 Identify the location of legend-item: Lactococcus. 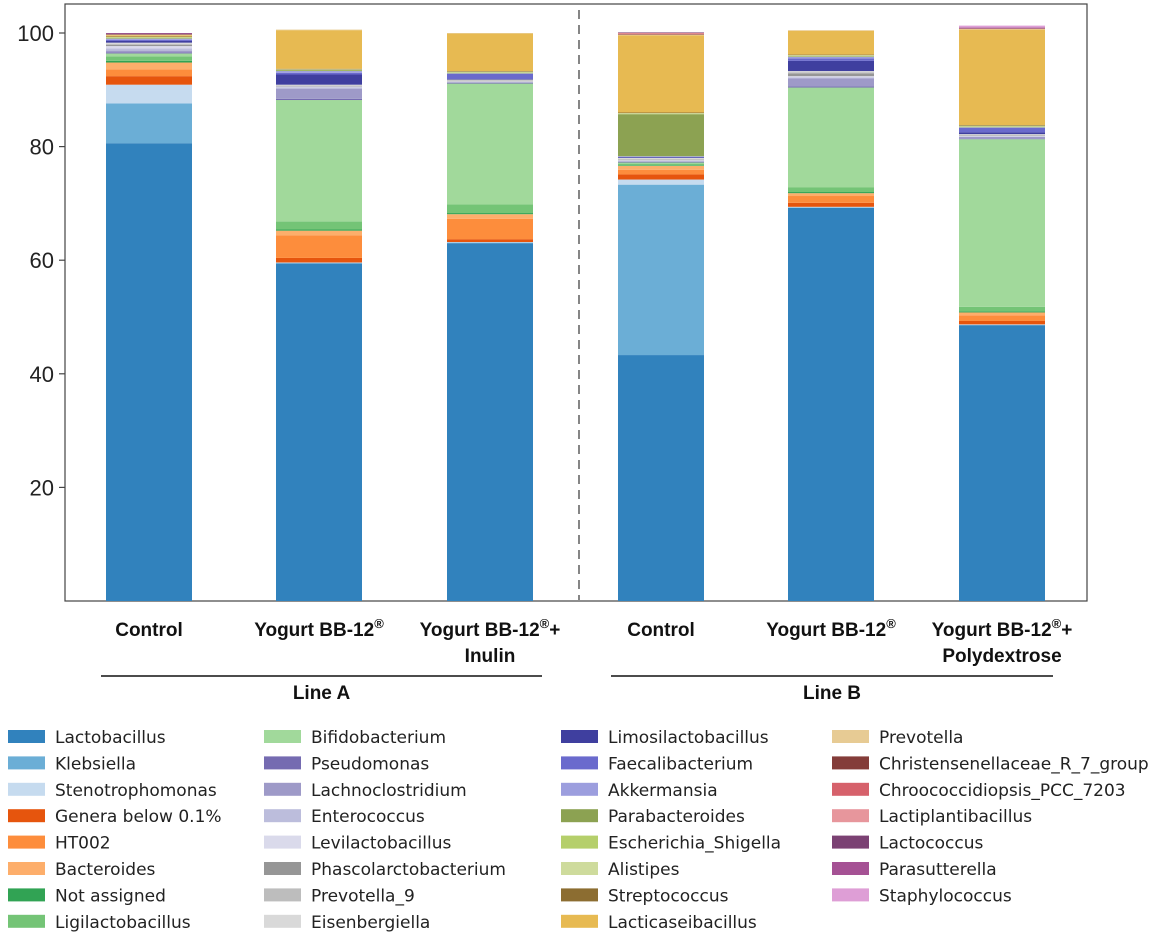
(908, 844).